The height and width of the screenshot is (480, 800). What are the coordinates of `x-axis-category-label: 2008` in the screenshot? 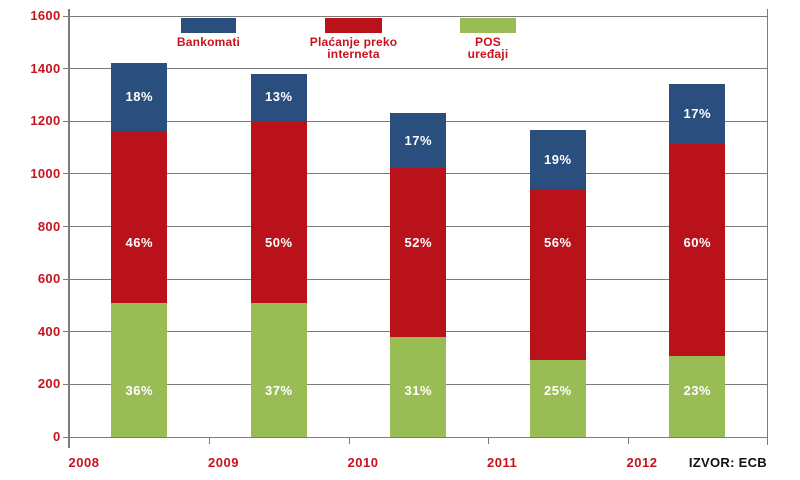 It's located at (84, 462).